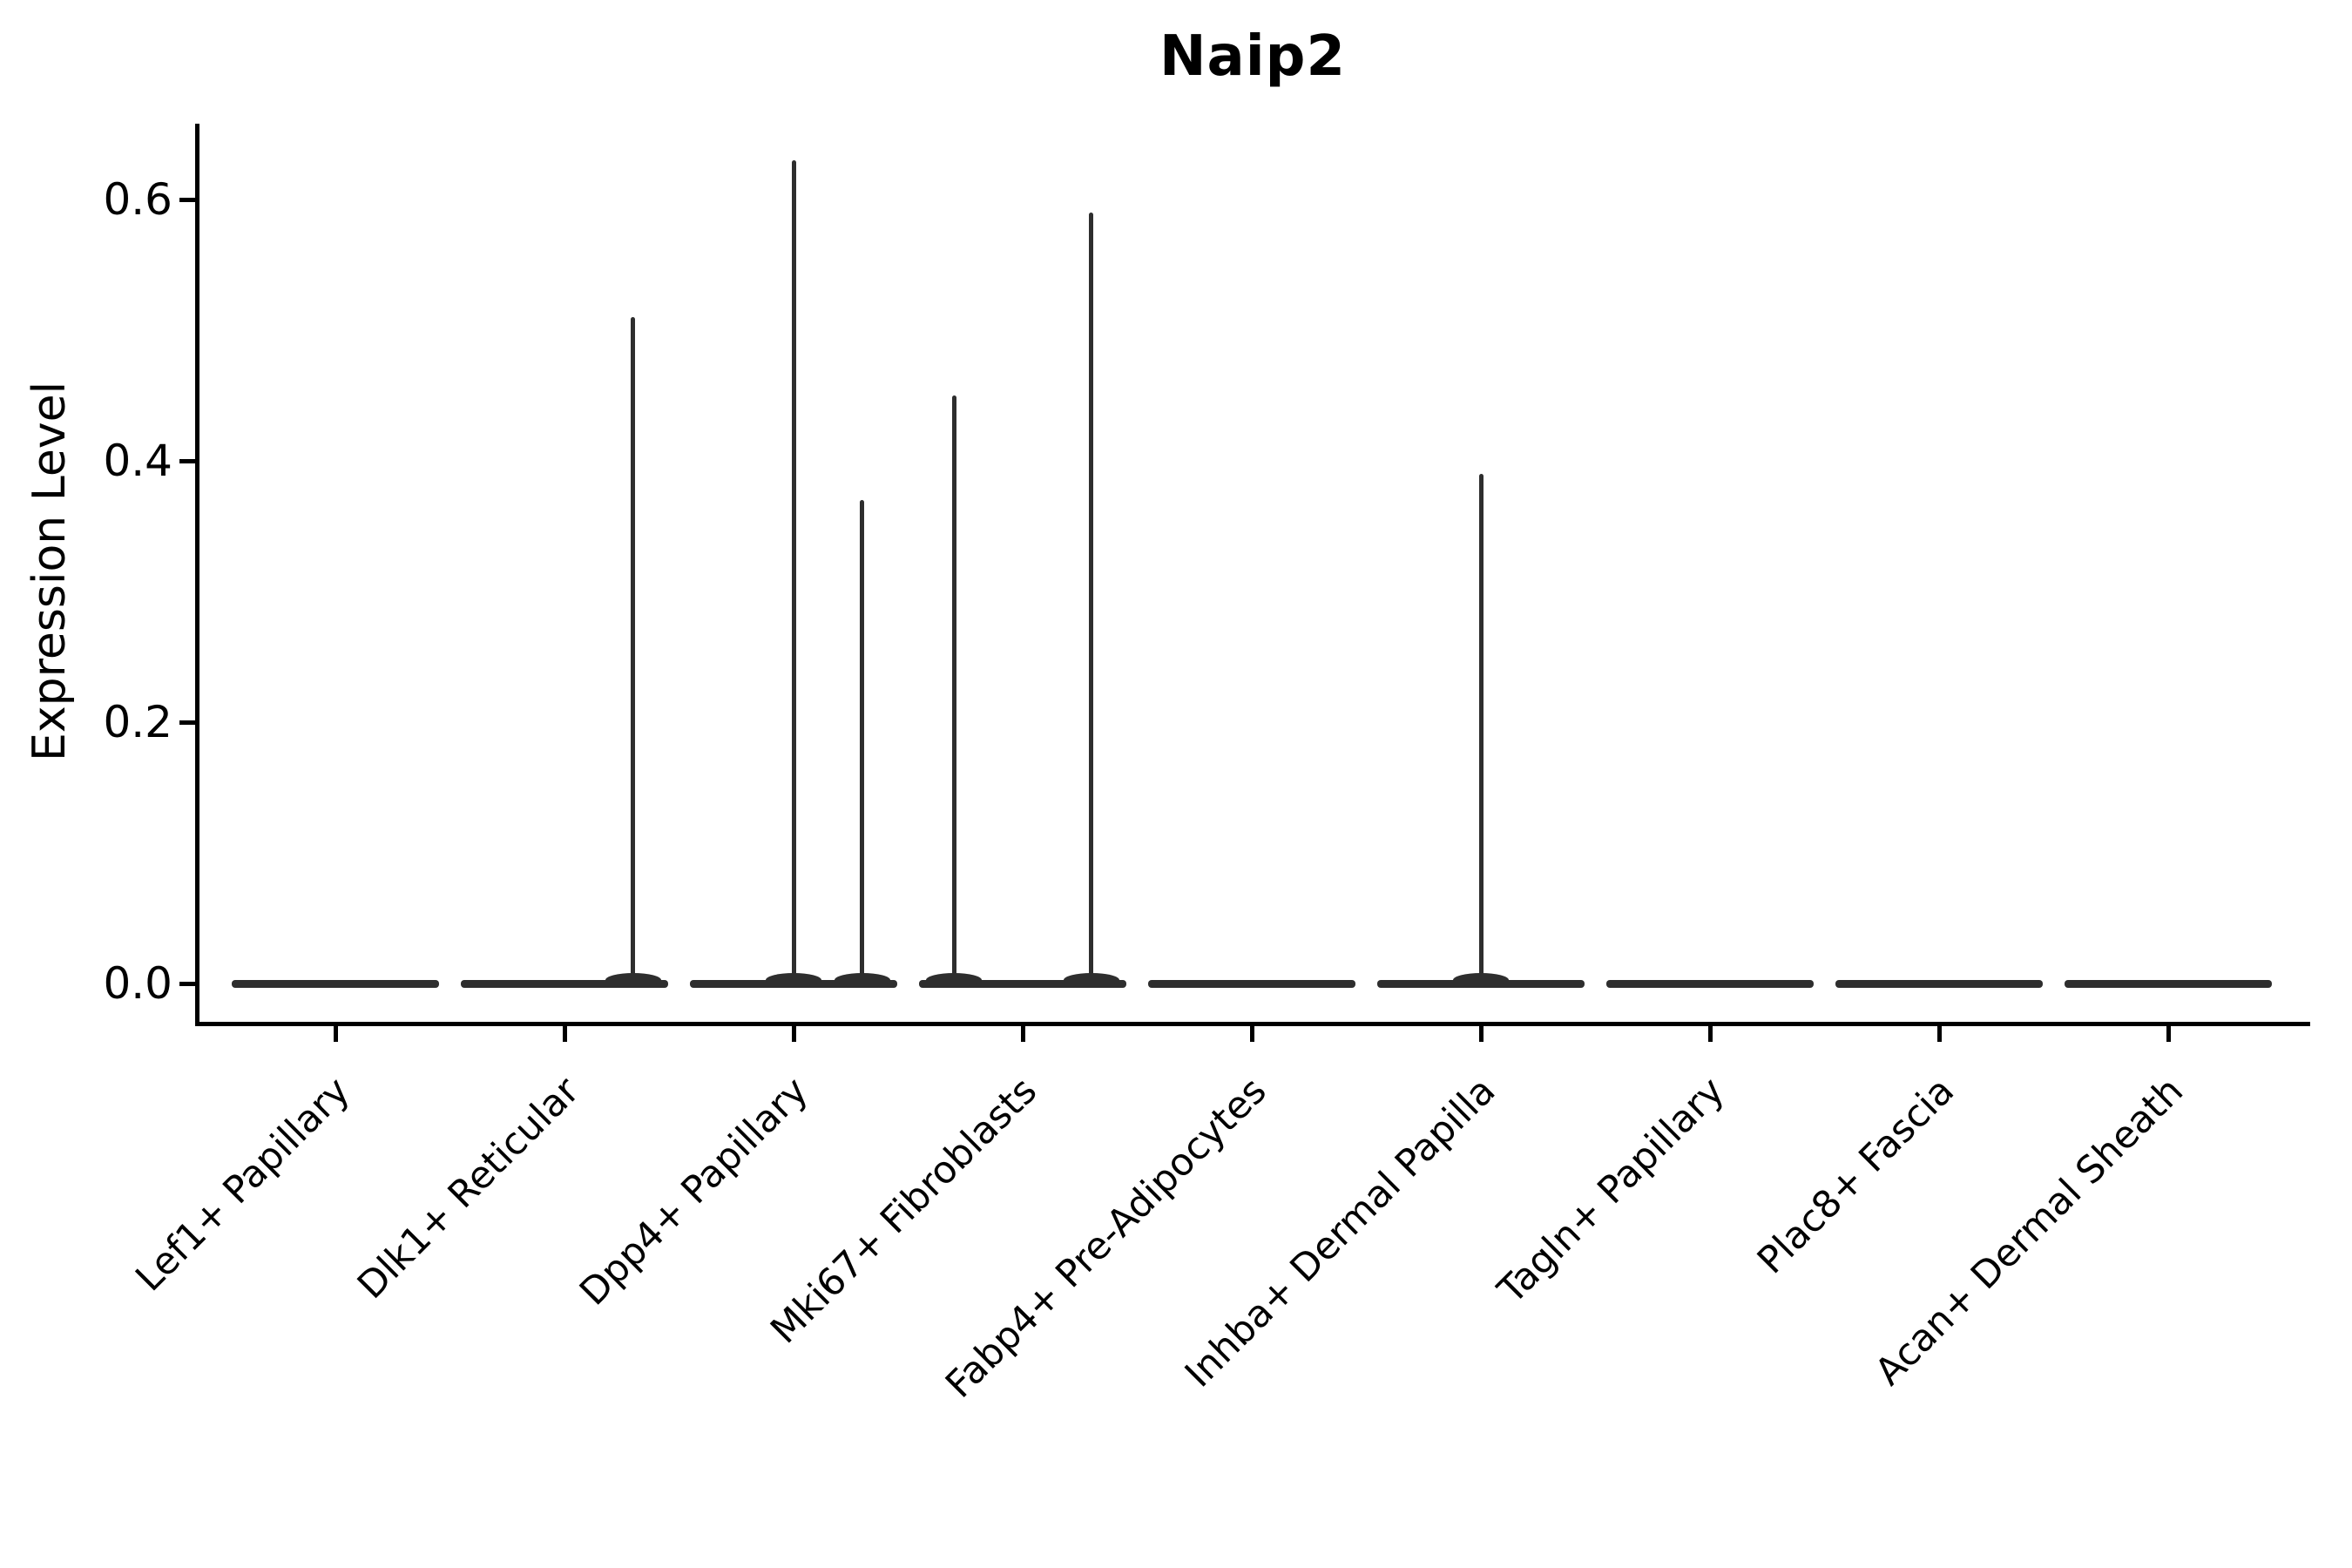 The width and height of the screenshot is (2352, 1568). What do you see at coordinates (137, 984) in the screenshot?
I see `y-tick-label: 0.0` at bounding box center [137, 984].